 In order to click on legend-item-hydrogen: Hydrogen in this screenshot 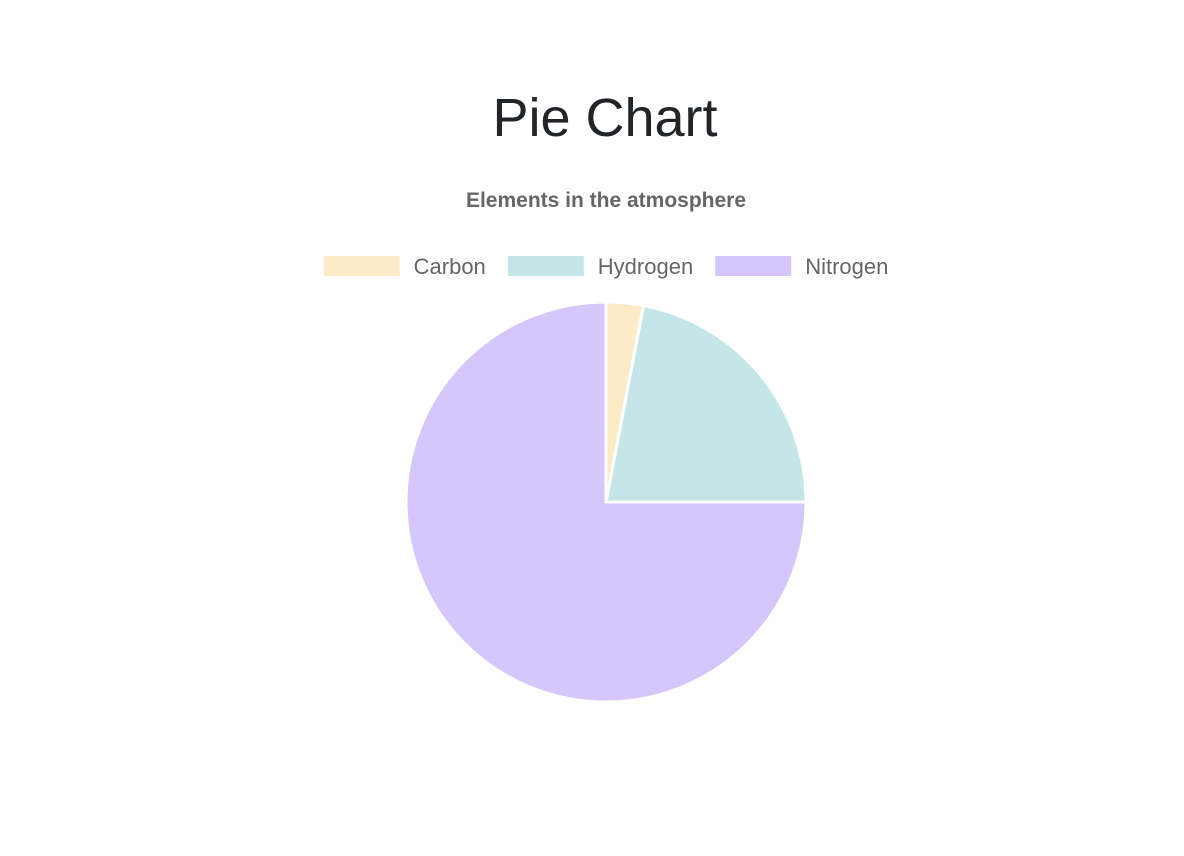, I will do `click(600, 266)`.